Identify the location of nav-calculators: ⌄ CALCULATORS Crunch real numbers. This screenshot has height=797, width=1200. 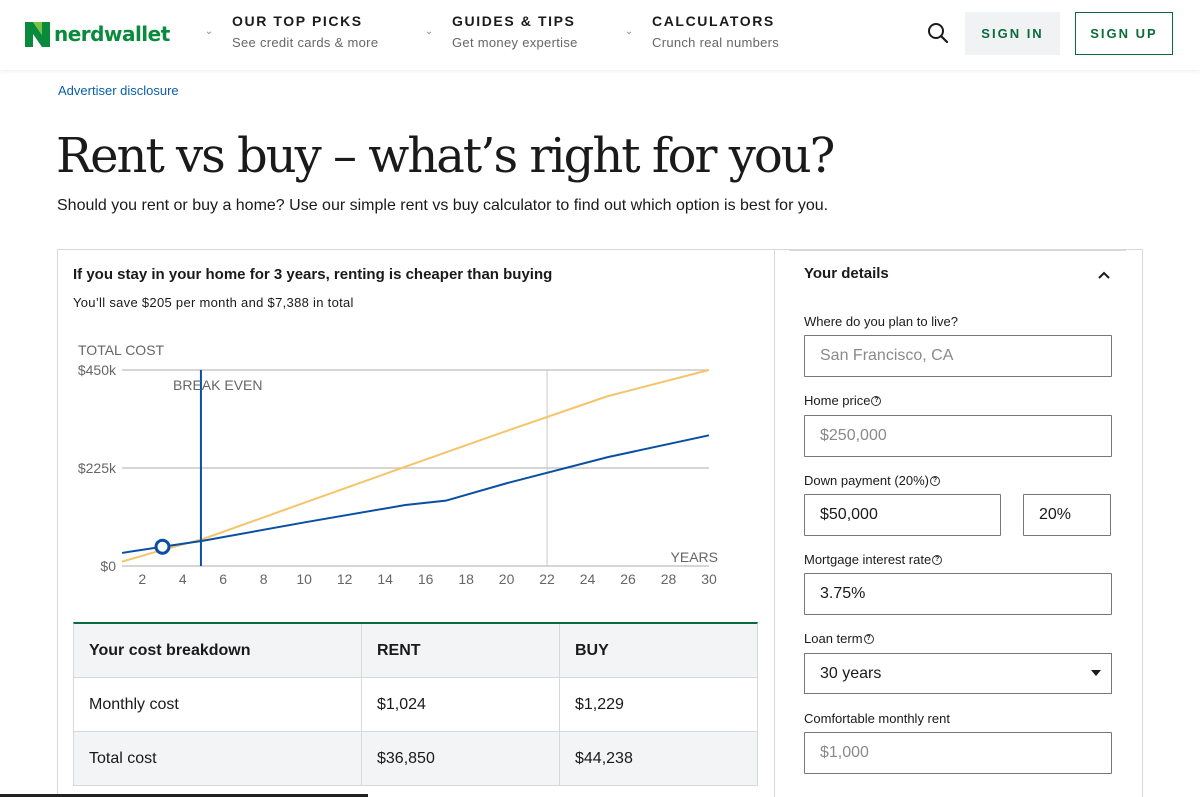
(700, 31).